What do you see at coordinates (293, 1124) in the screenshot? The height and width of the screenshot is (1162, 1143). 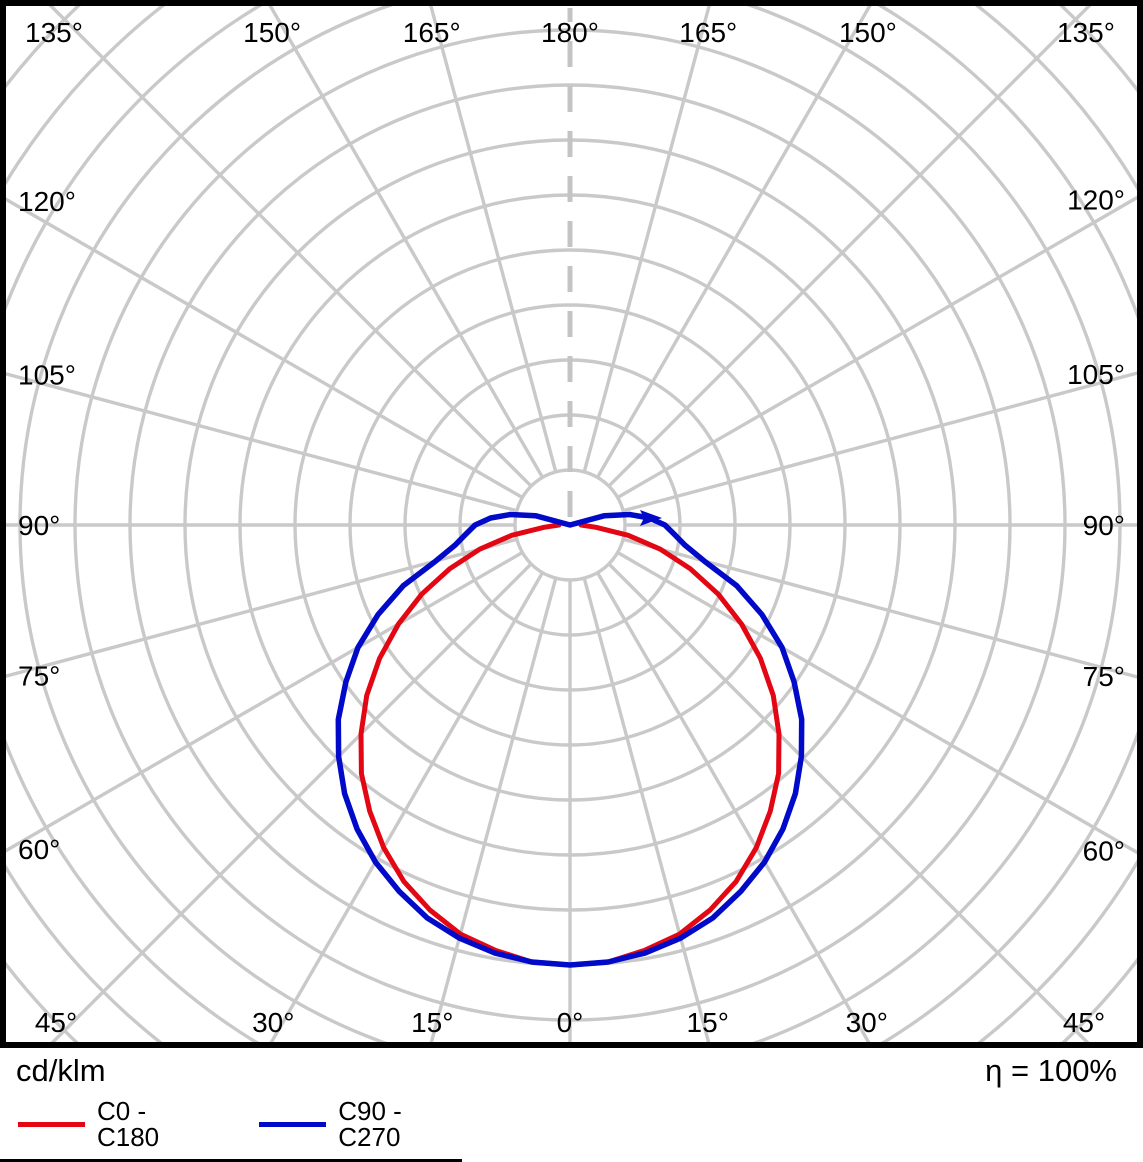 I see `legend-line-blue-icon` at bounding box center [293, 1124].